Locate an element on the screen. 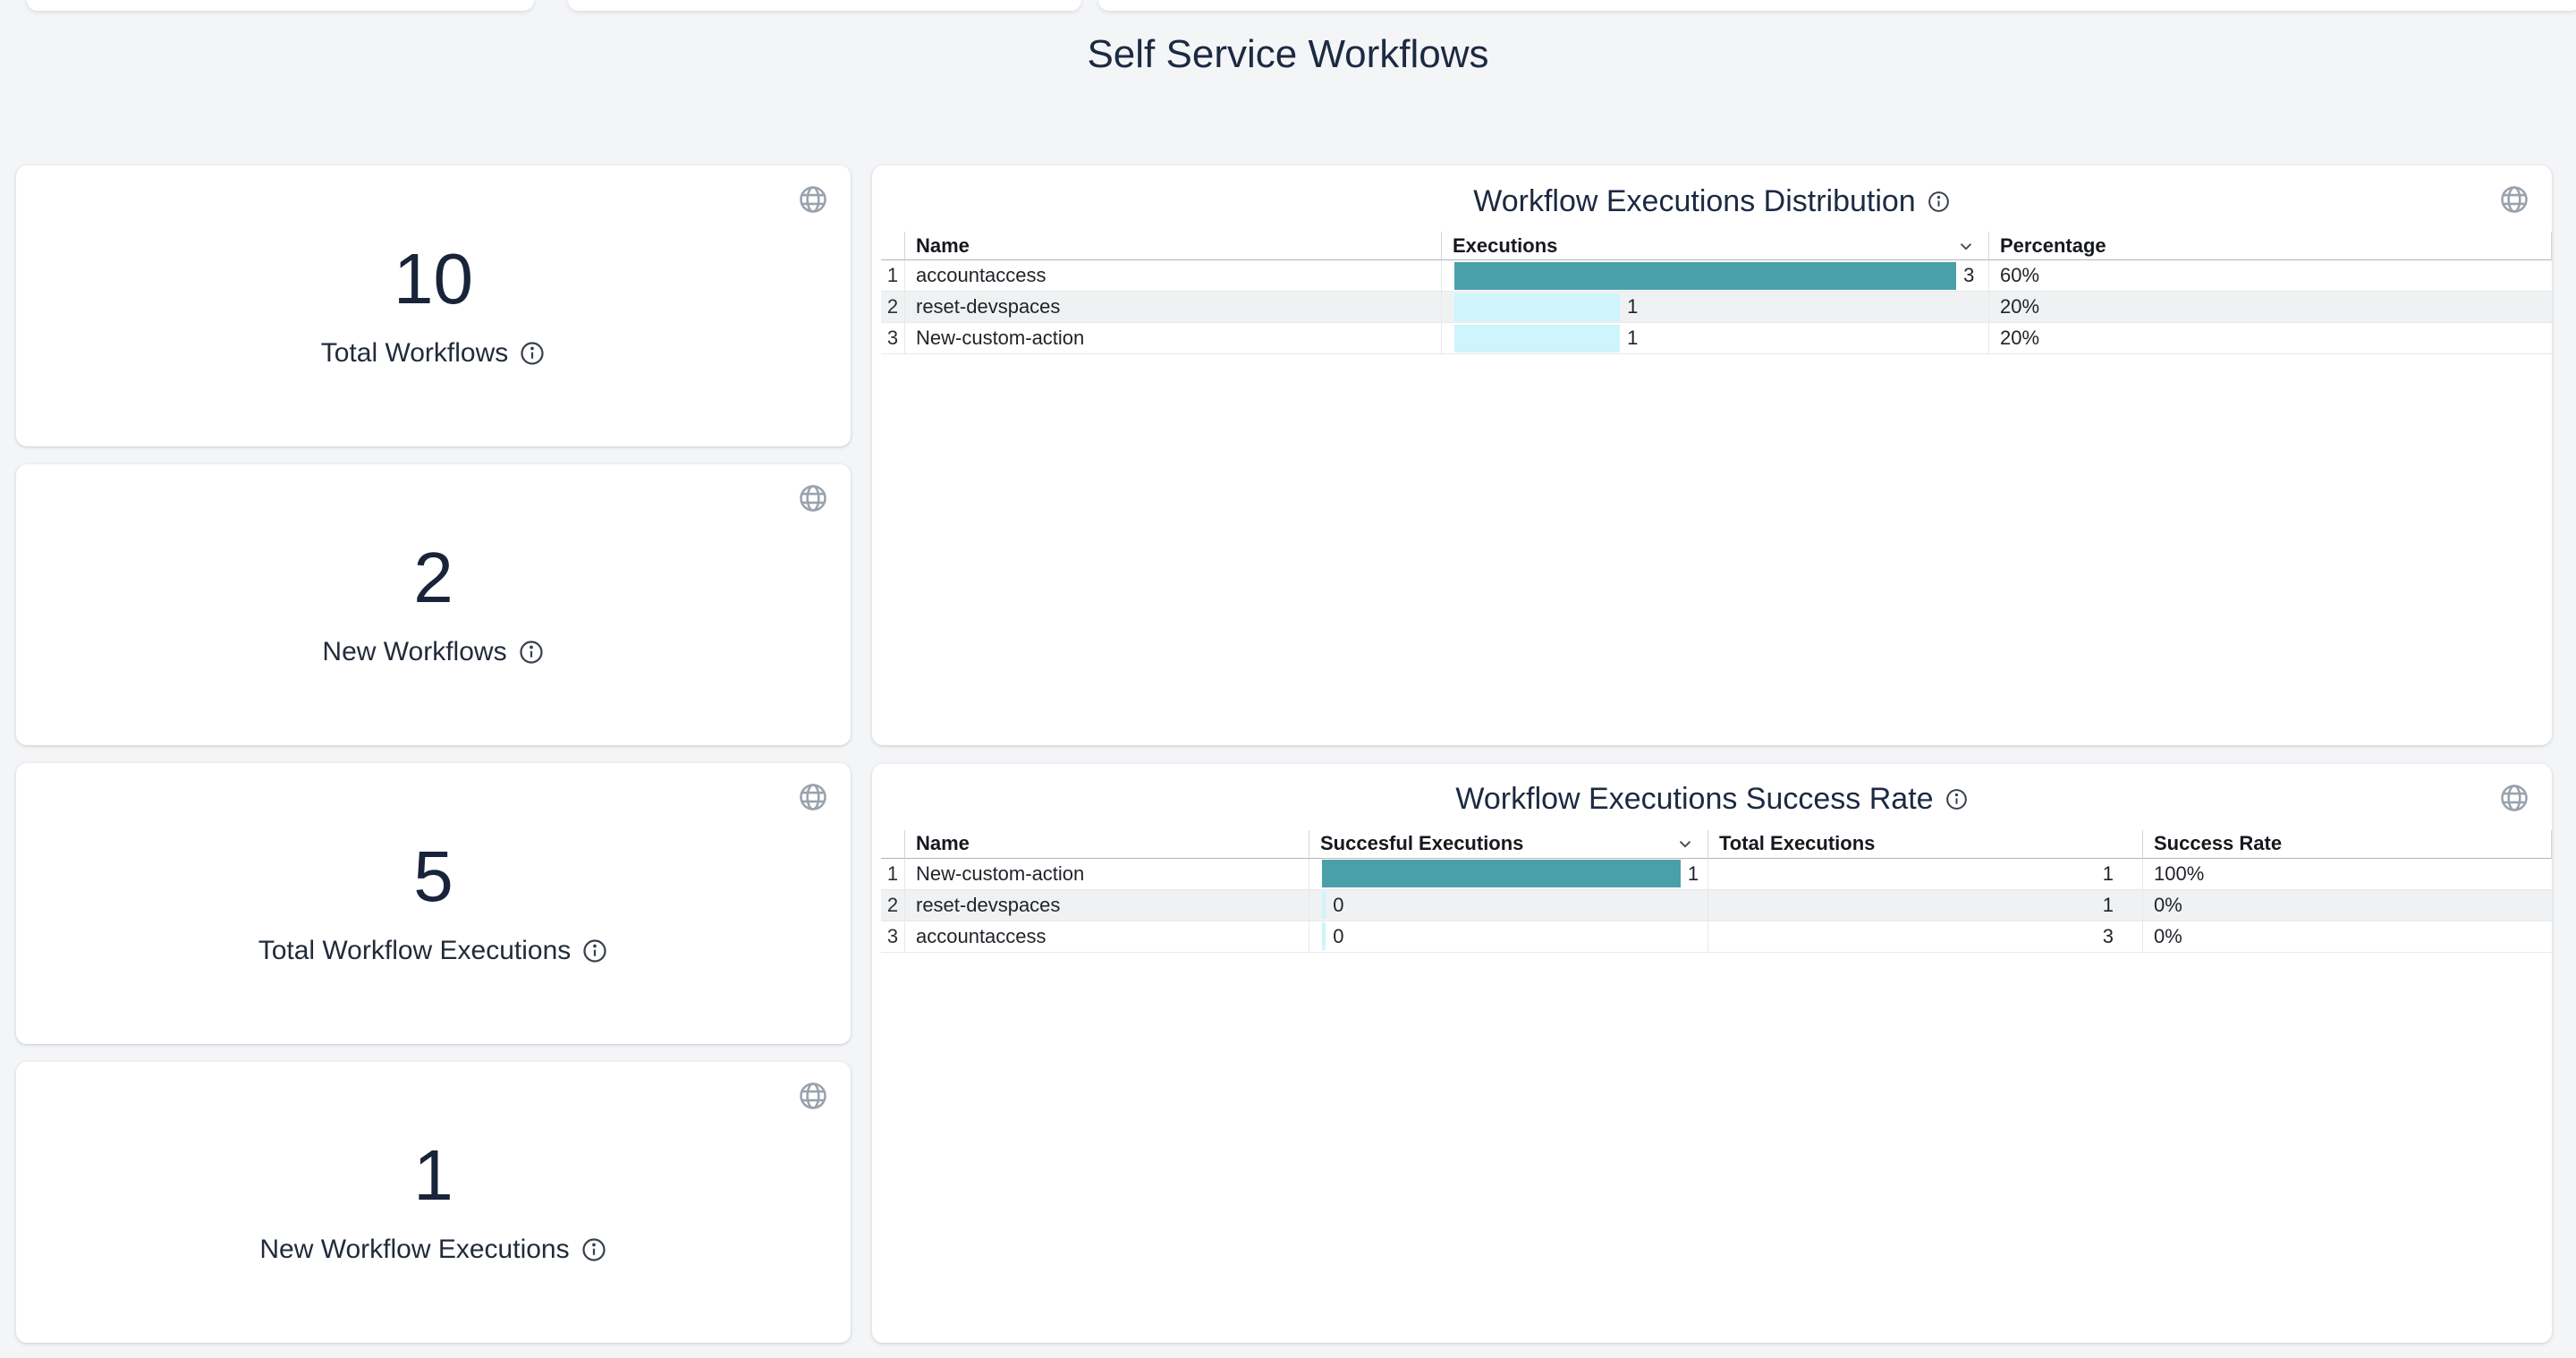  cell-total-executions: 3 is located at coordinates (1924, 937).